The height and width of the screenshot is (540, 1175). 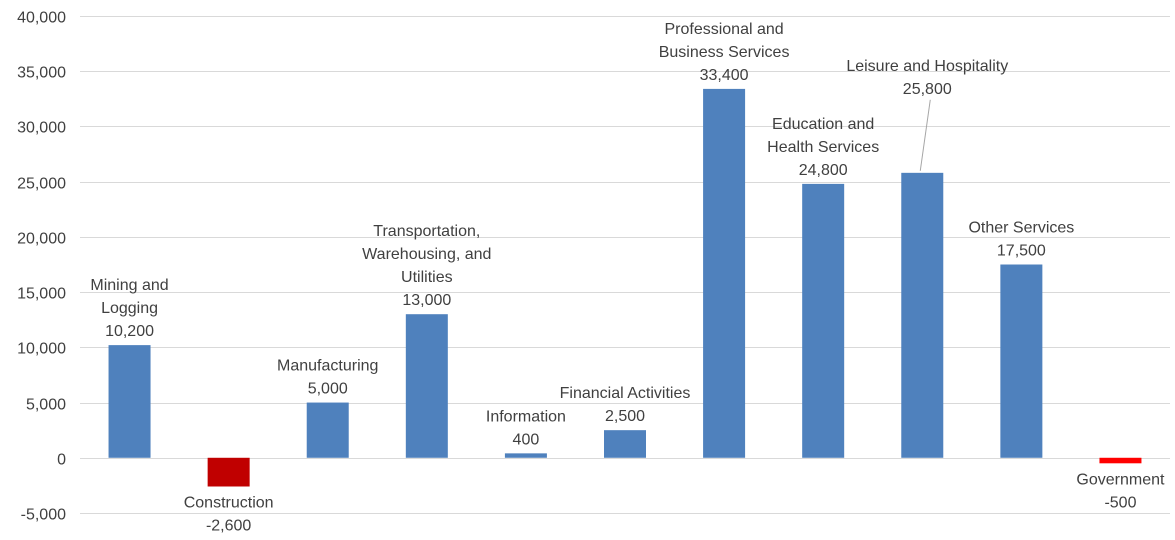 I want to click on y-tick-label: 15,000, so click(x=41, y=294).